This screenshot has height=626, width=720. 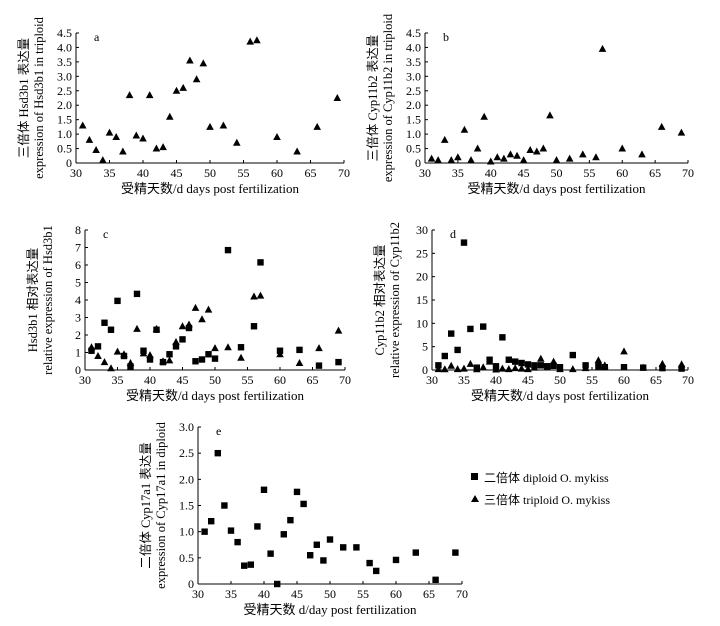 I want to click on panel-letter: c, so click(x=105, y=234).